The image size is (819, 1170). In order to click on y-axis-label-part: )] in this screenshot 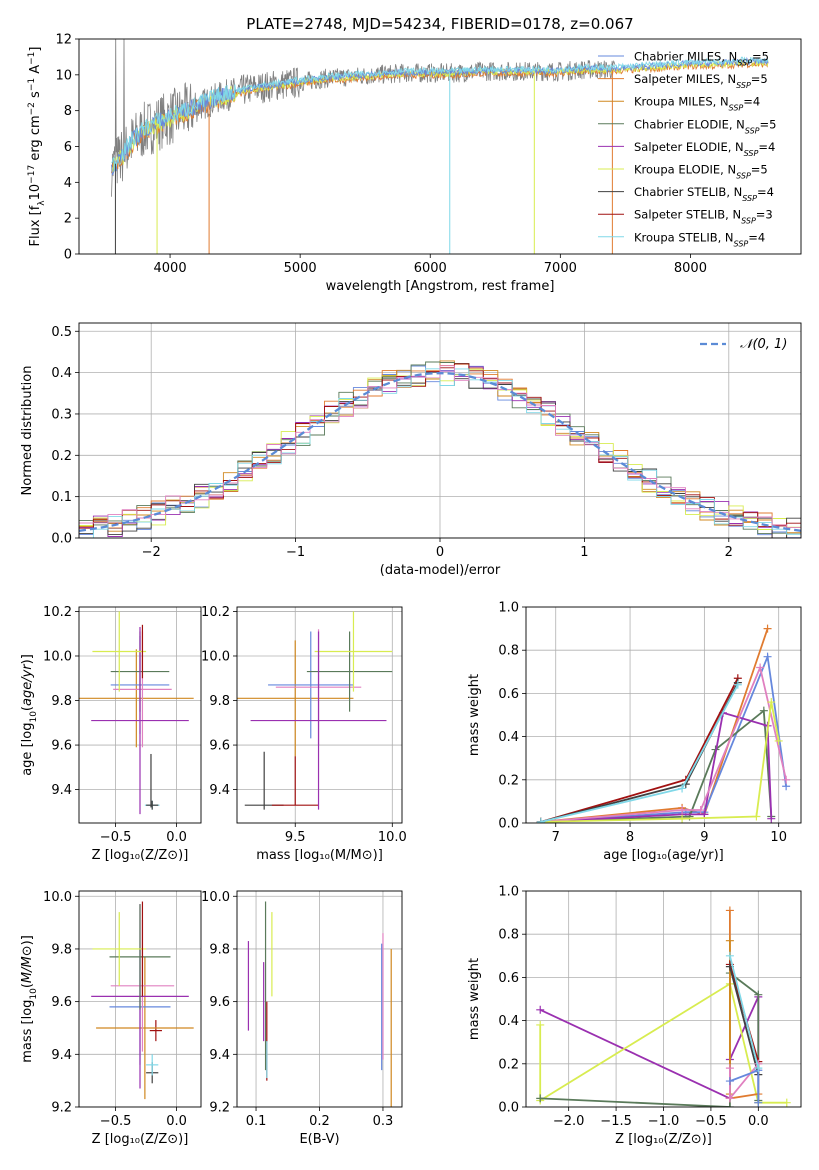, I will do `click(27, 940)`.